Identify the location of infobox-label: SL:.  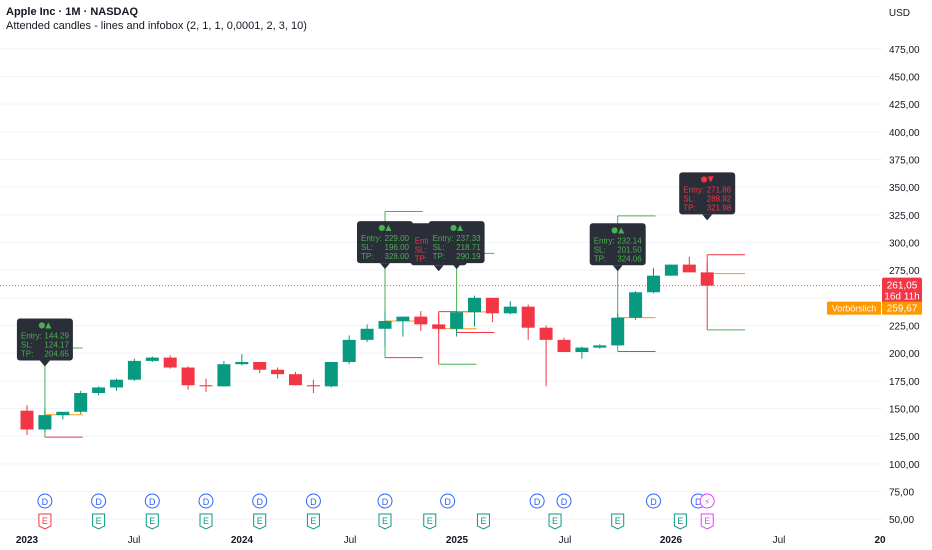
(439, 247).